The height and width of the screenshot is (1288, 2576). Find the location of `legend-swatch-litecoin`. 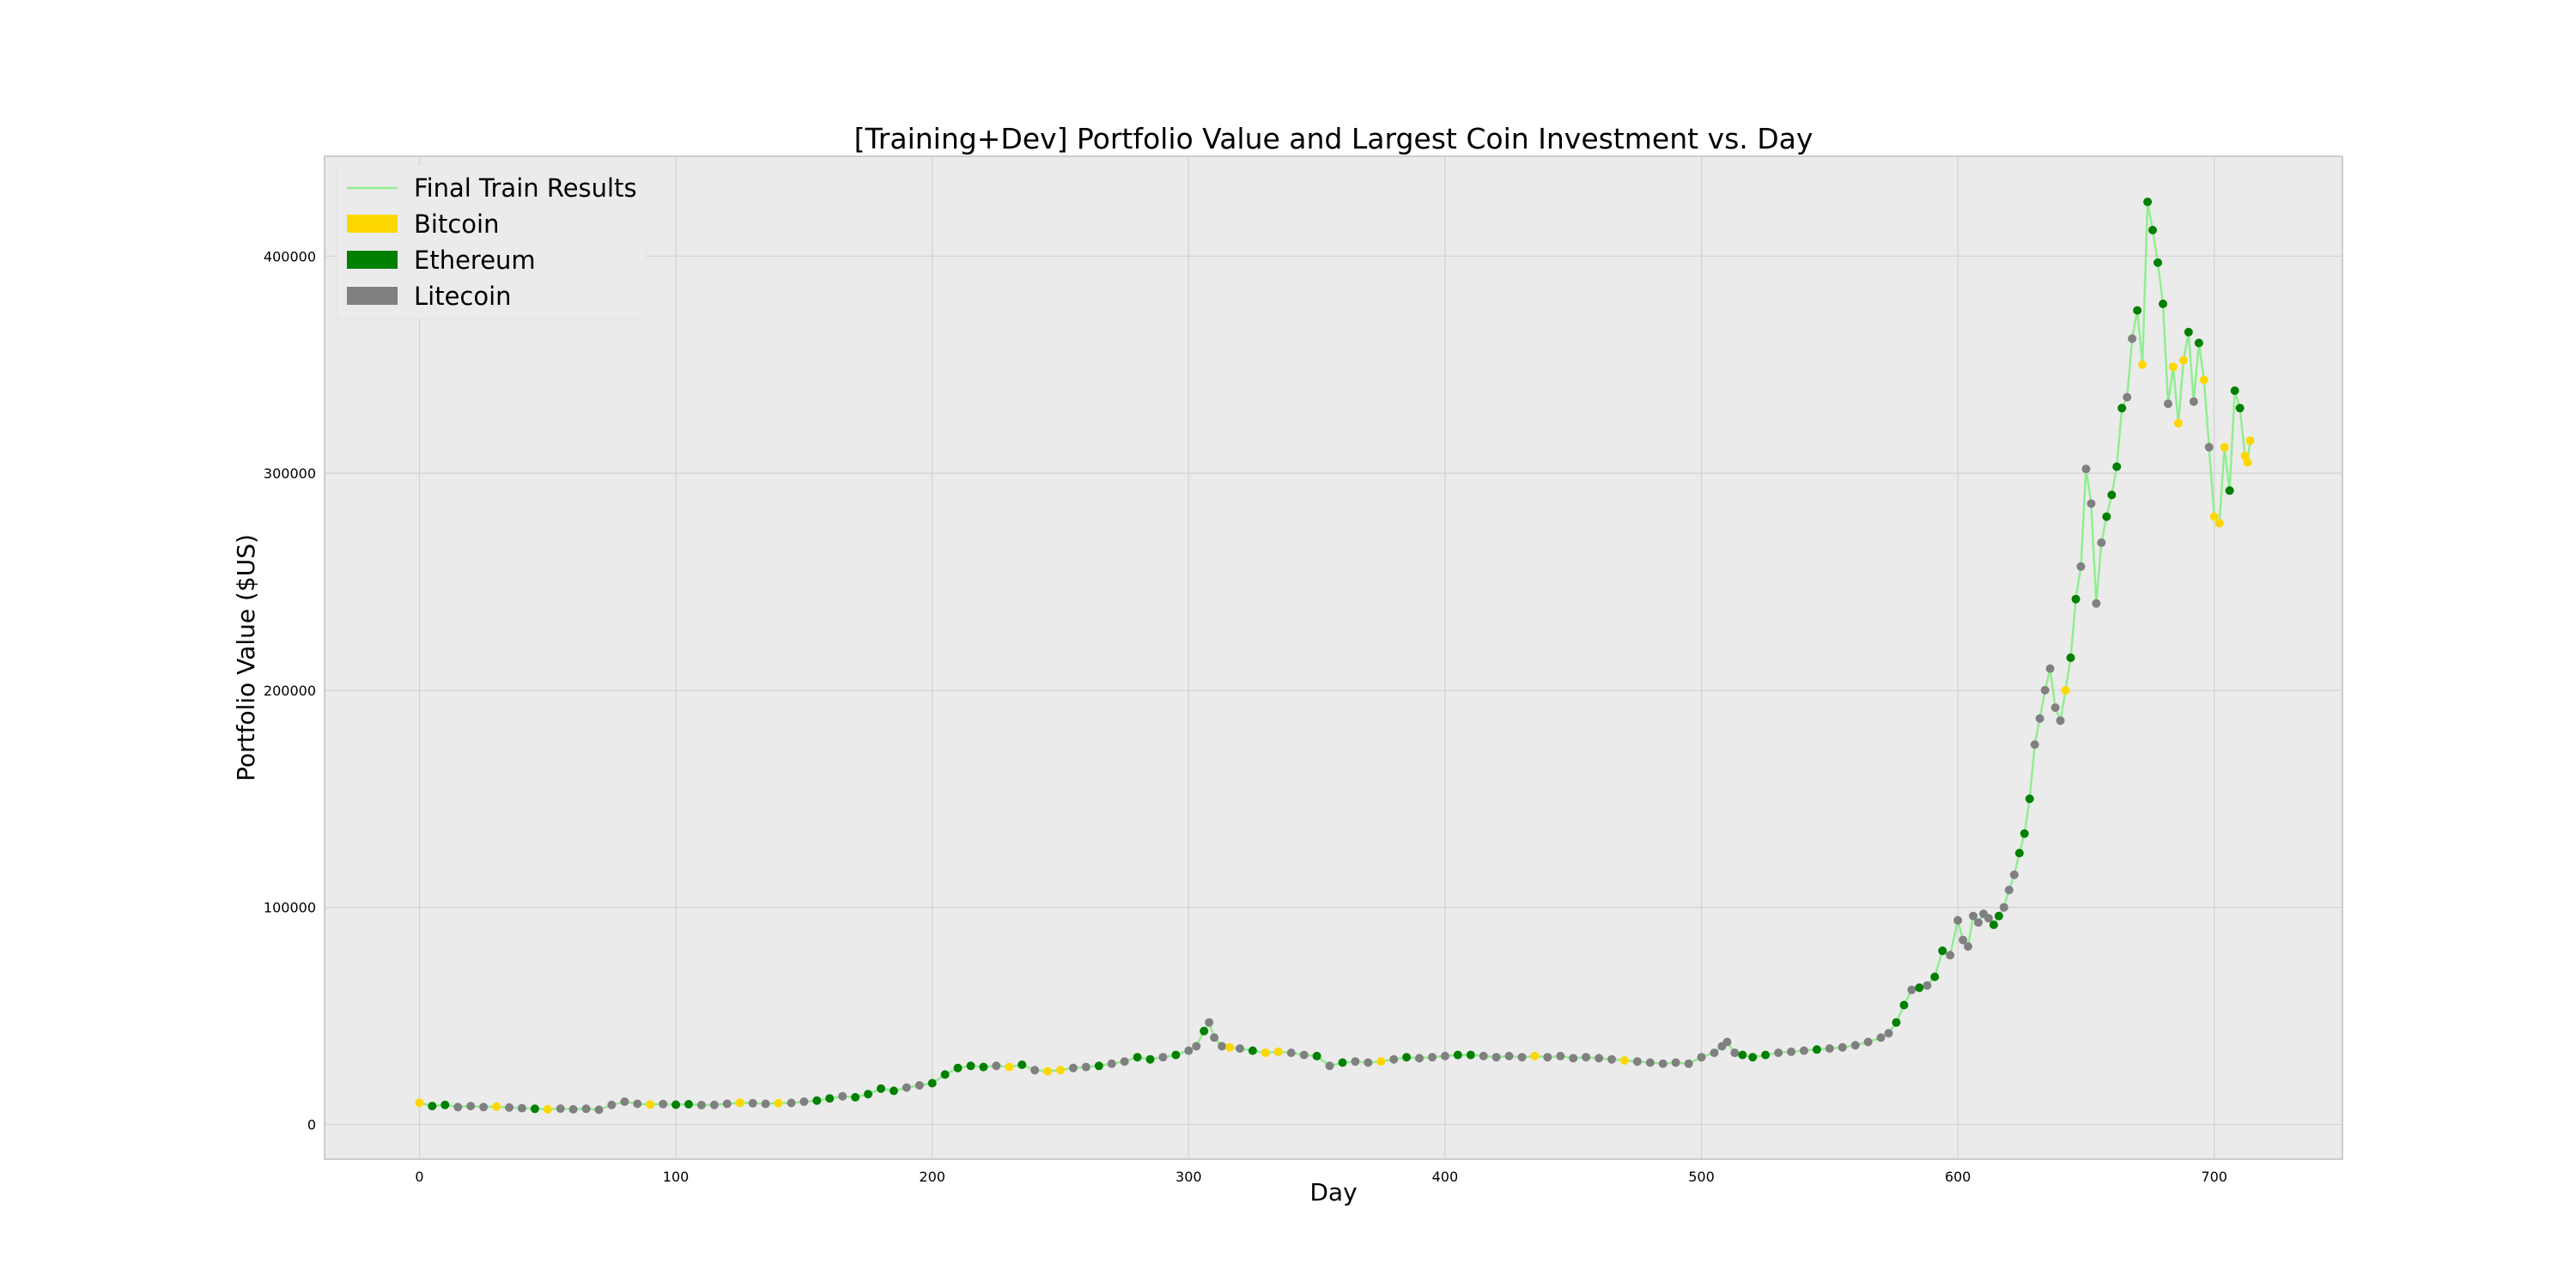

legend-swatch-litecoin is located at coordinates (372, 296).